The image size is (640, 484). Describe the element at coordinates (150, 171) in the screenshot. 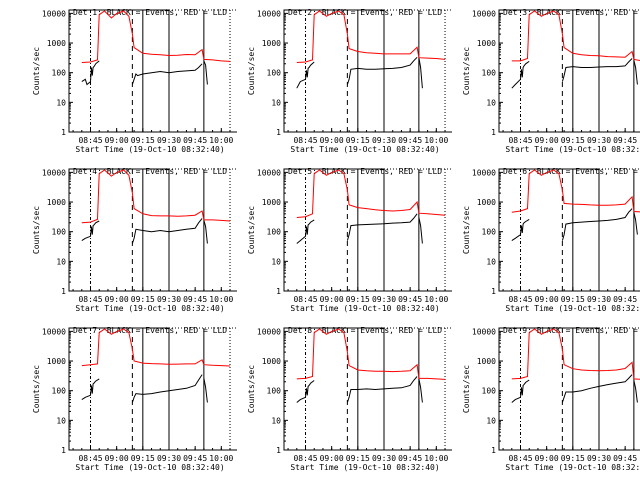

I see `panel-title: Det 4: BLACK = Events, RED = LLD` at that location.